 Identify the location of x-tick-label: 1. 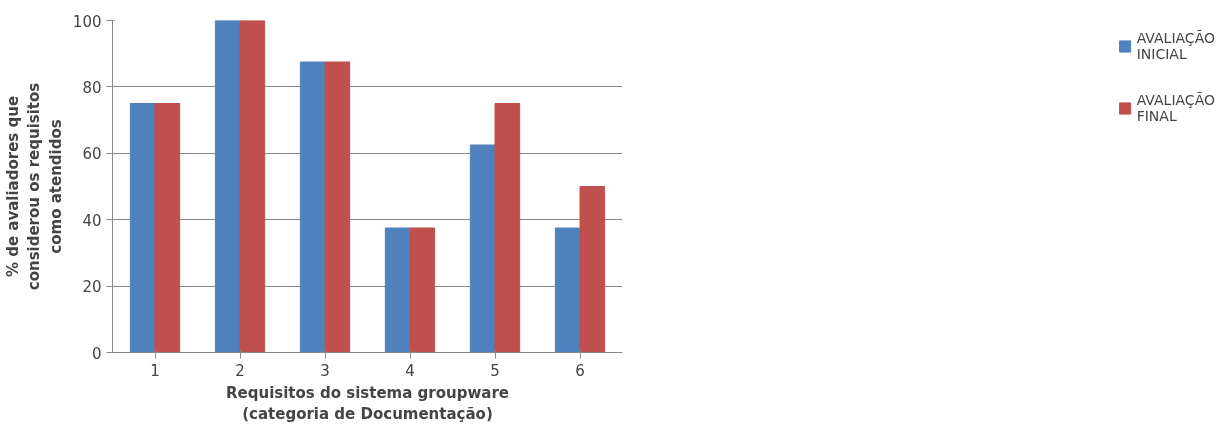
(155, 370).